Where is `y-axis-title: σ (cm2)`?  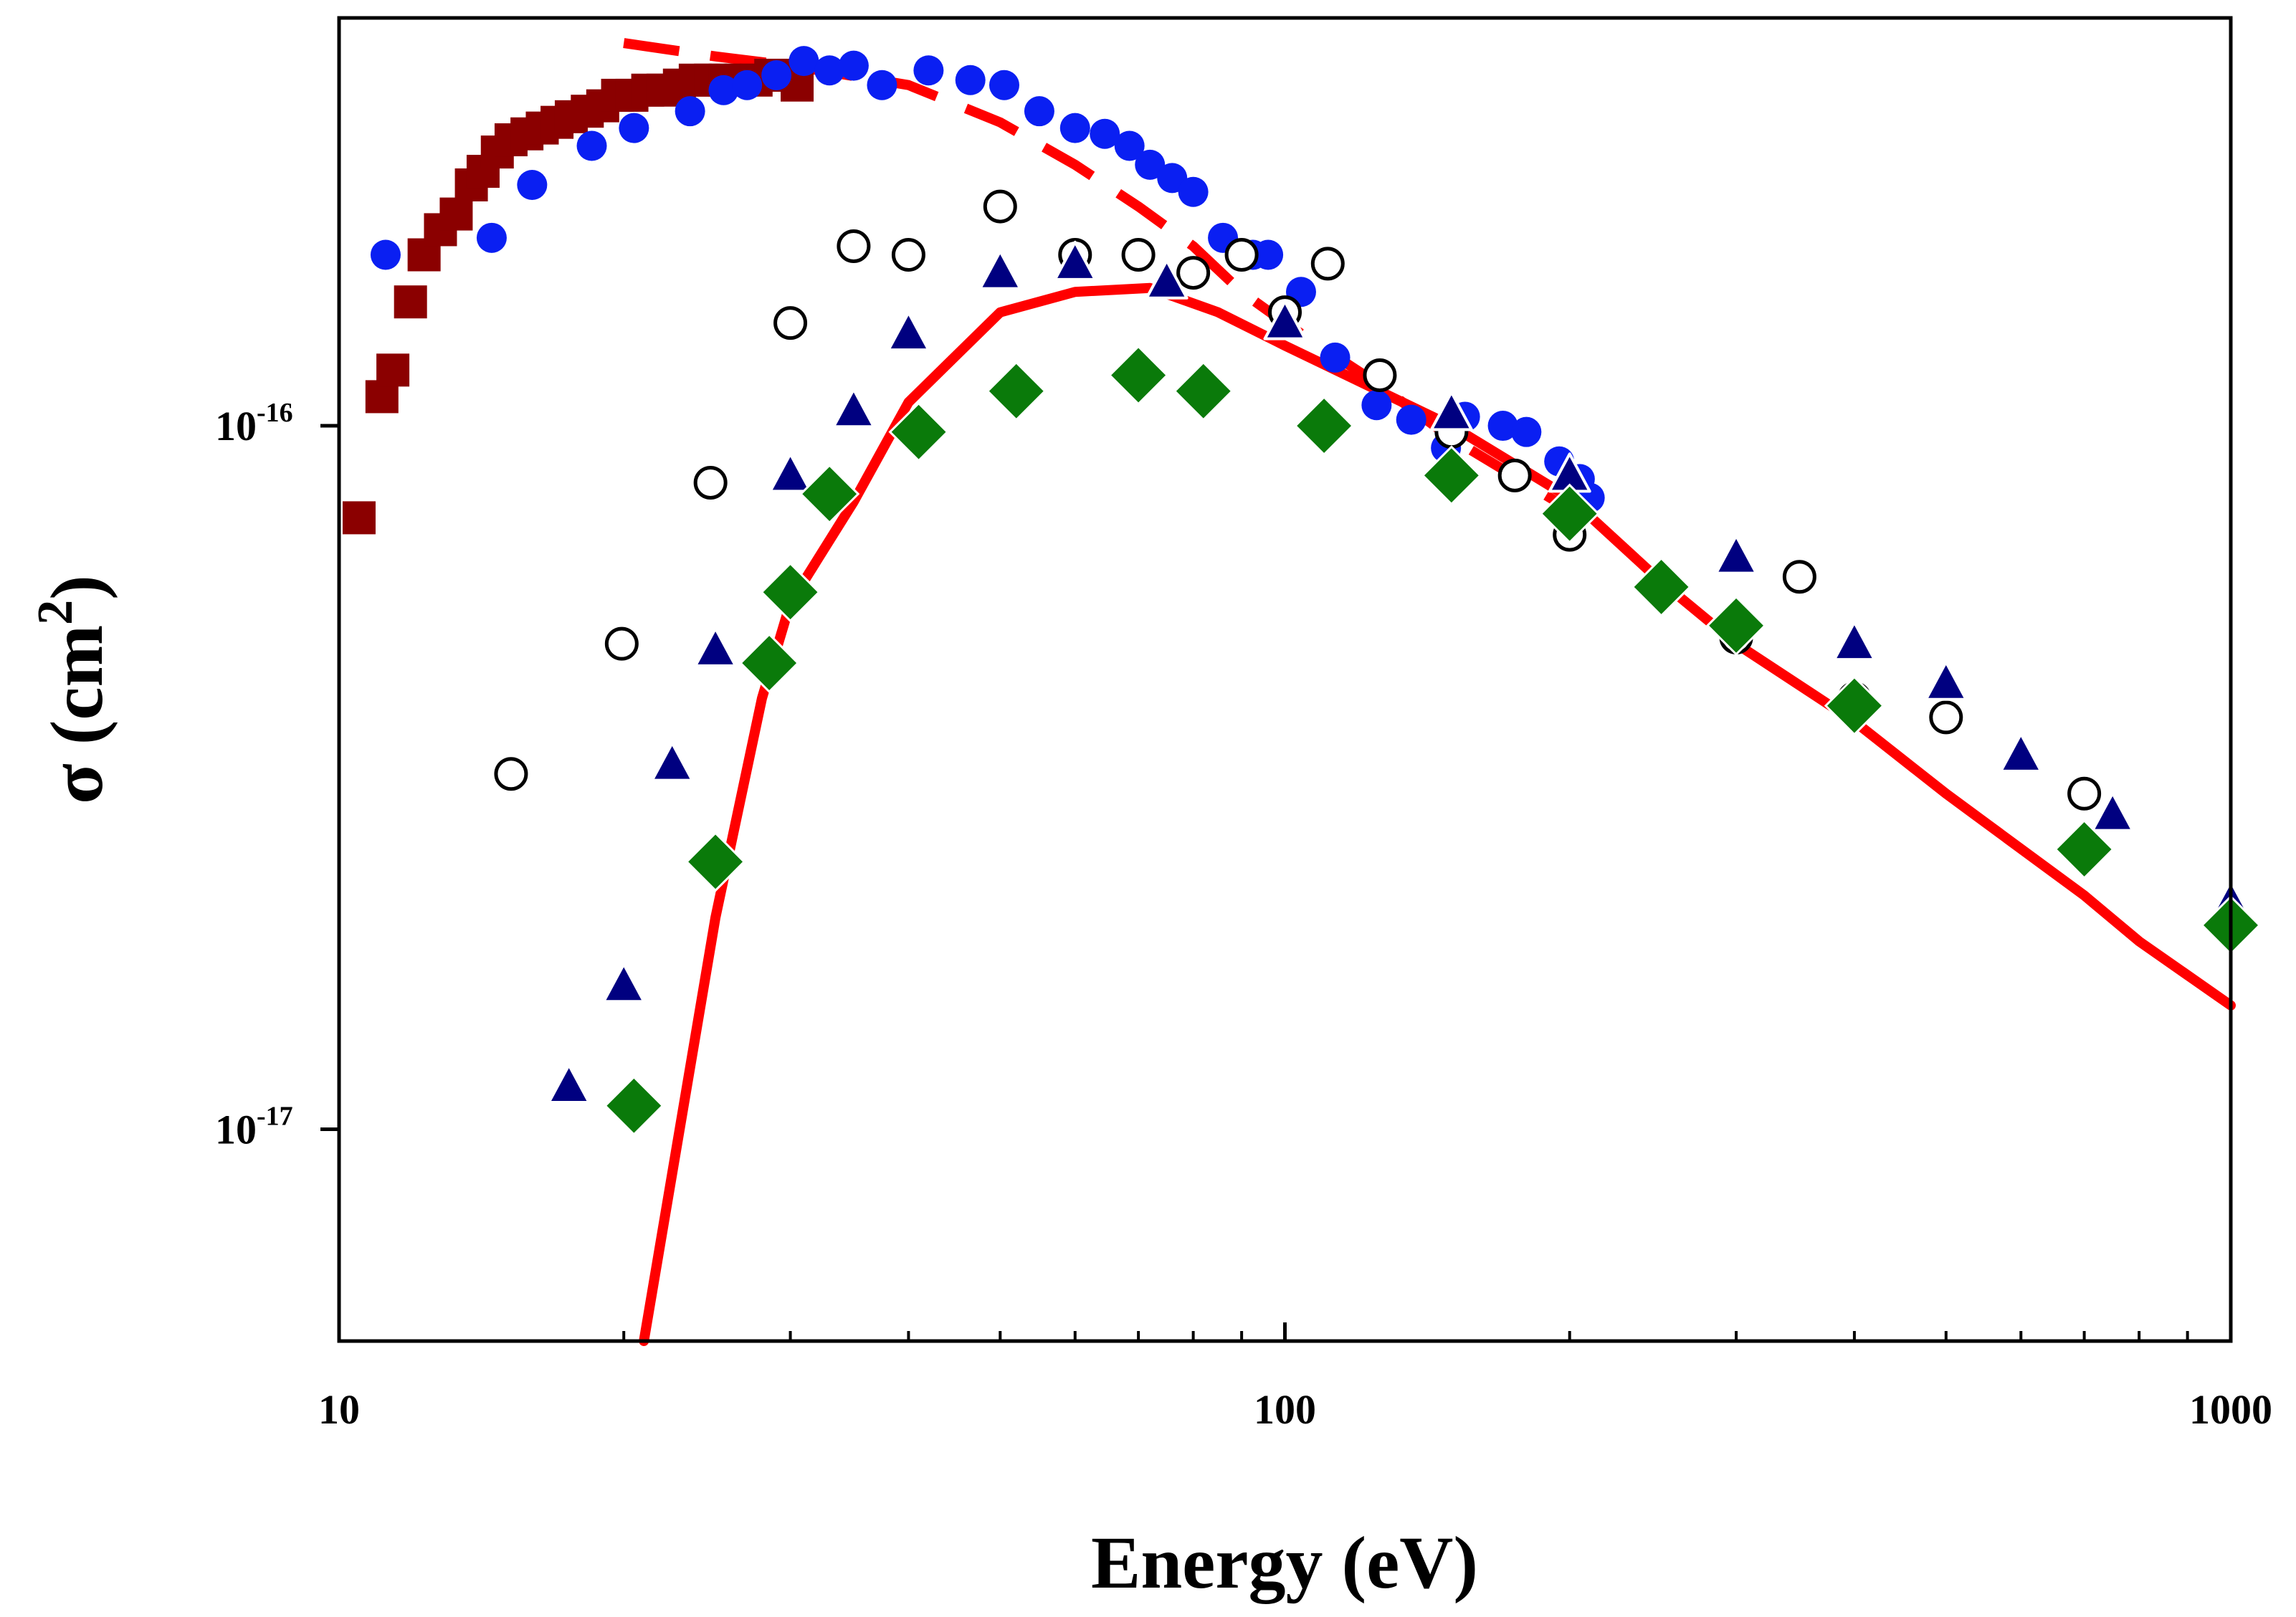
y-axis-title: σ (cm2) is located at coordinates (73, 689).